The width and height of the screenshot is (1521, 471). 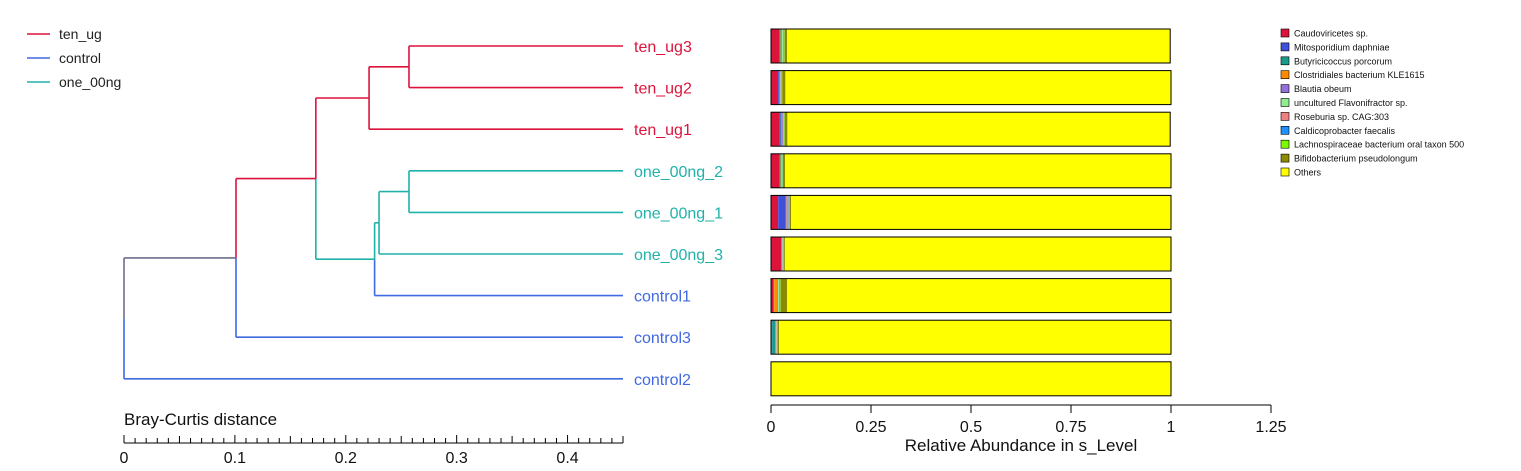 I want to click on dendrogram-axis-title: Bray-Curtis distance, so click(x=200, y=419).